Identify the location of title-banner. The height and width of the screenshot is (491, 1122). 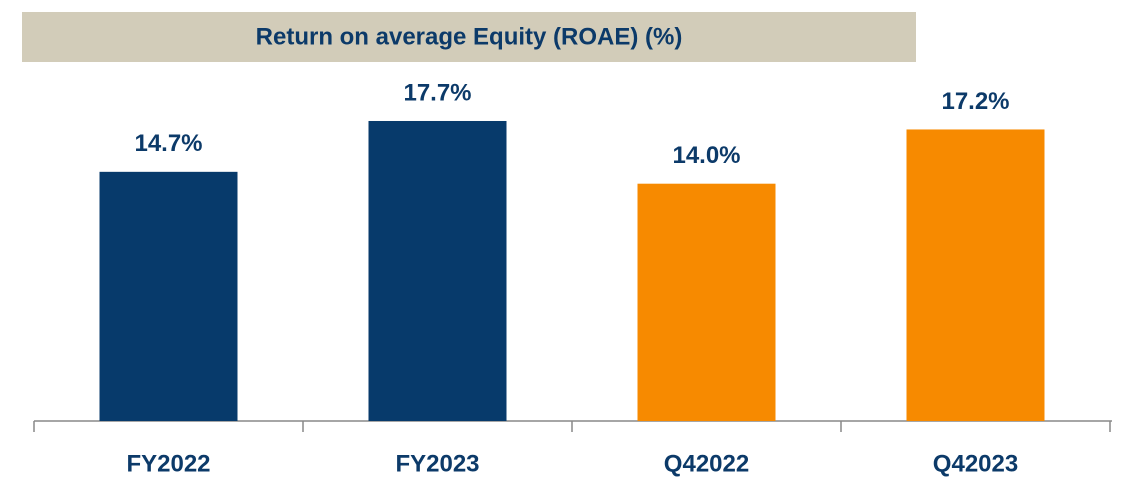
(469, 37).